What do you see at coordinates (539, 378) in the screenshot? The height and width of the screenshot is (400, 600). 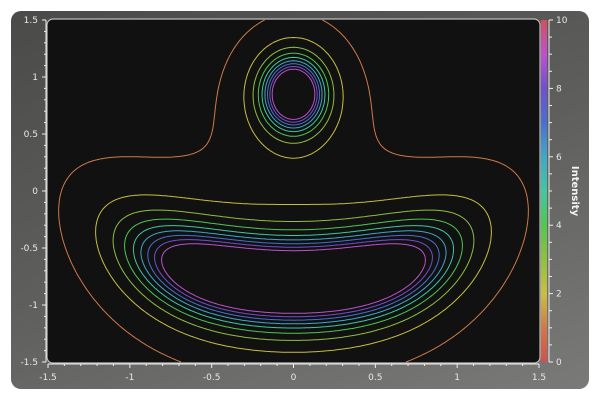 I see `x-tick-label: 1.5` at bounding box center [539, 378].